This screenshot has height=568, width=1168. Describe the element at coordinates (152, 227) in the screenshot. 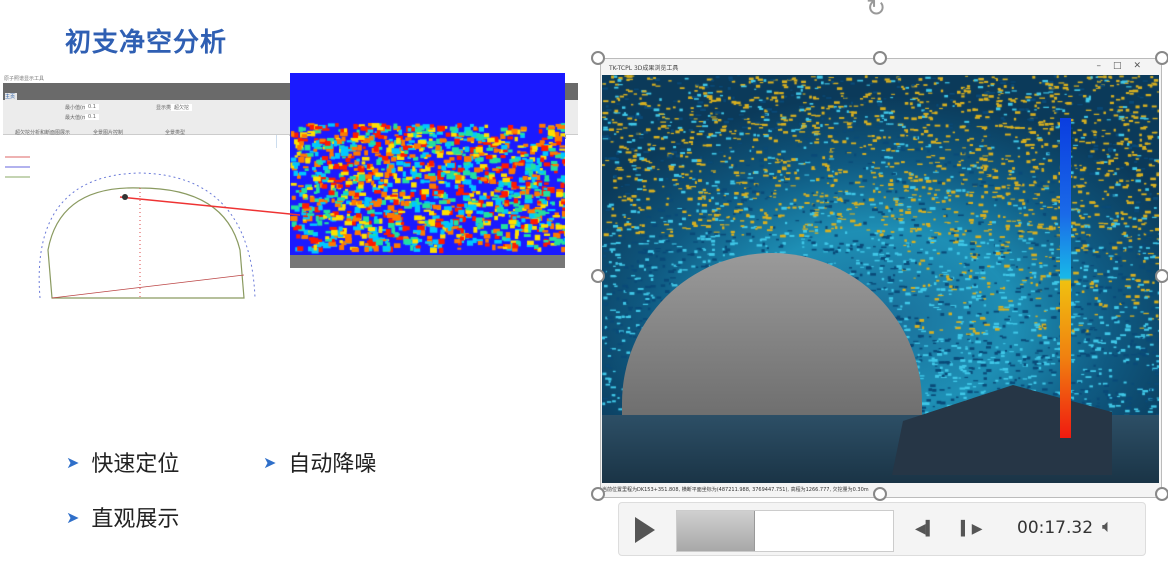

I see `tunnel-profile` at that location.